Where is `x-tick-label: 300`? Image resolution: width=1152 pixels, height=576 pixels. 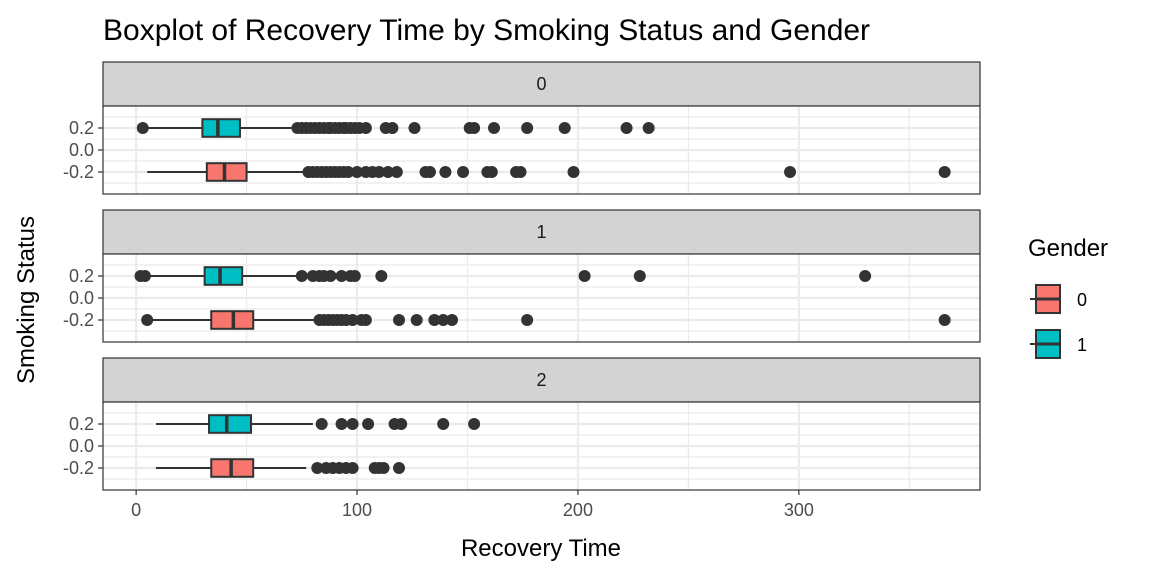
x-tick-label: 300 is located at coordinates (799, 510).